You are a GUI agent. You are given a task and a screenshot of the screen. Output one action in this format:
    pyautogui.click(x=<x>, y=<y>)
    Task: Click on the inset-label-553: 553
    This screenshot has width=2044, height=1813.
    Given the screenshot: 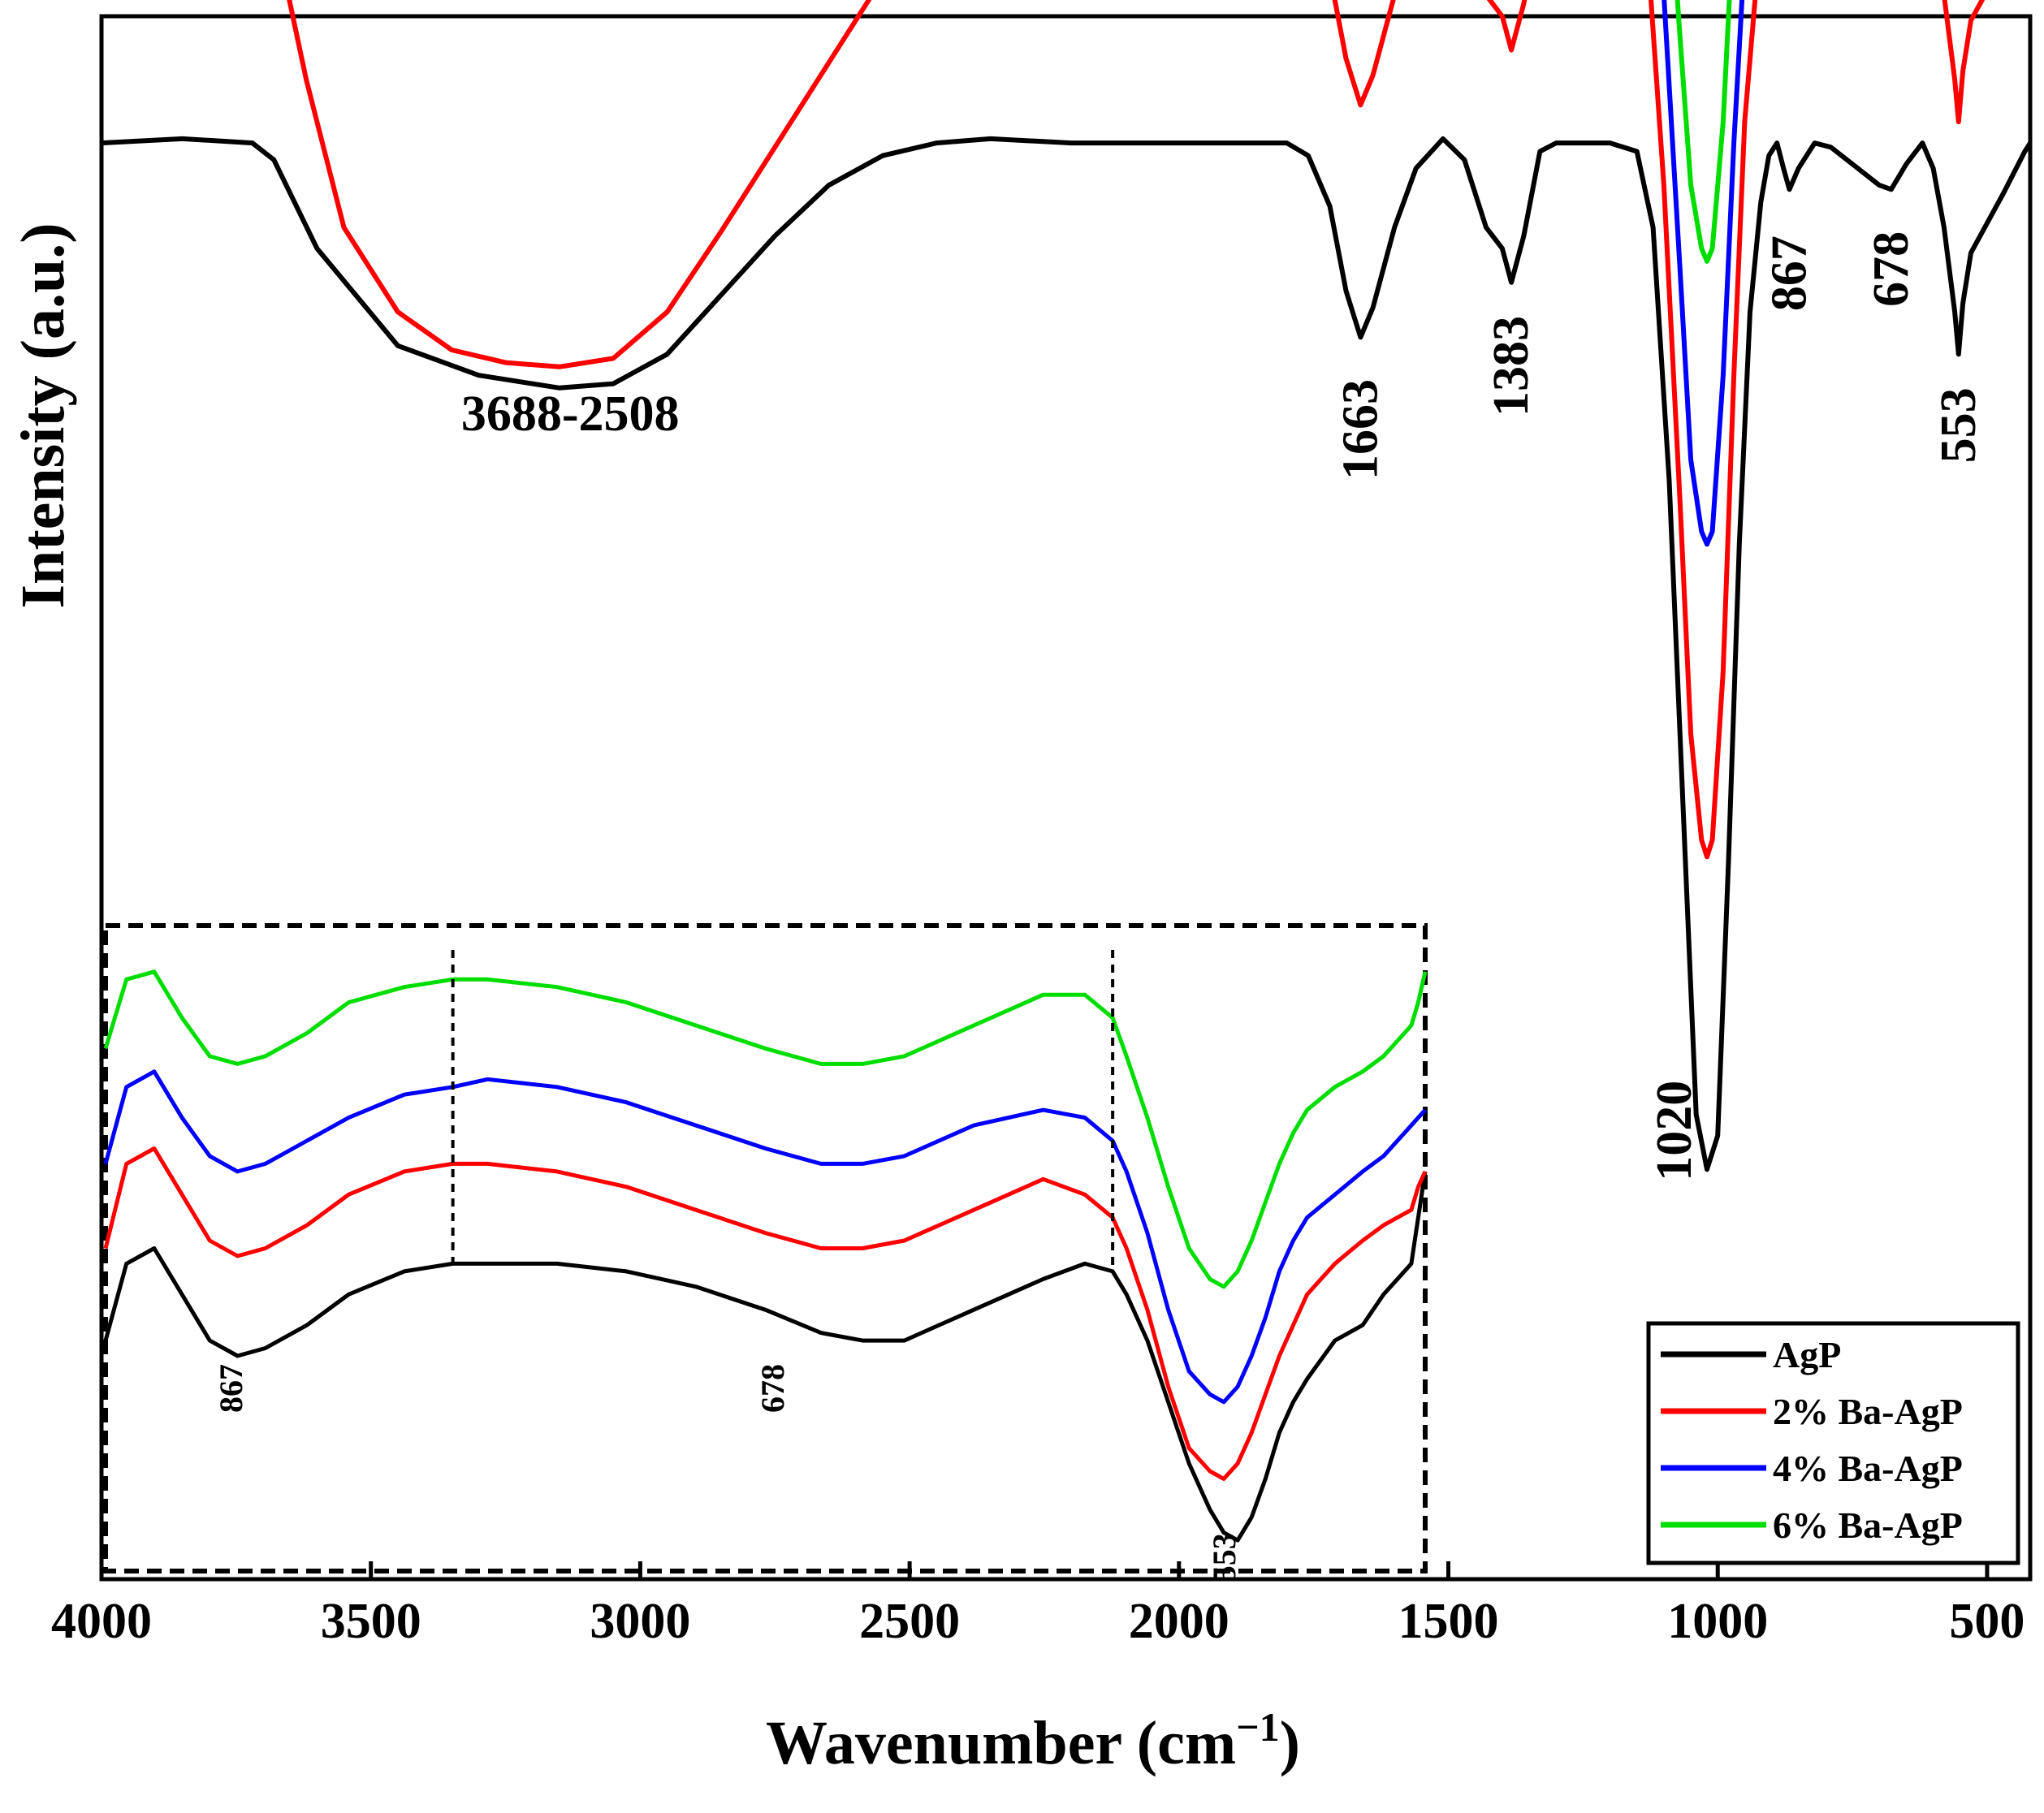 What is the action you would take?
    pyautogui.click(x=1224, y=1557)
    